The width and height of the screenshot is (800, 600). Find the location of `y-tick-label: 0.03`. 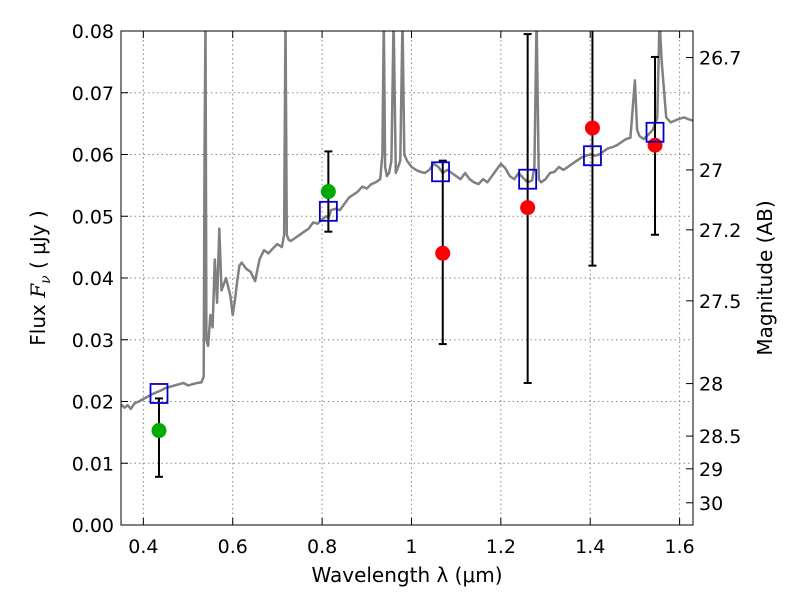

y-tick-label: 0.03 is located at coordinates (93, 341).